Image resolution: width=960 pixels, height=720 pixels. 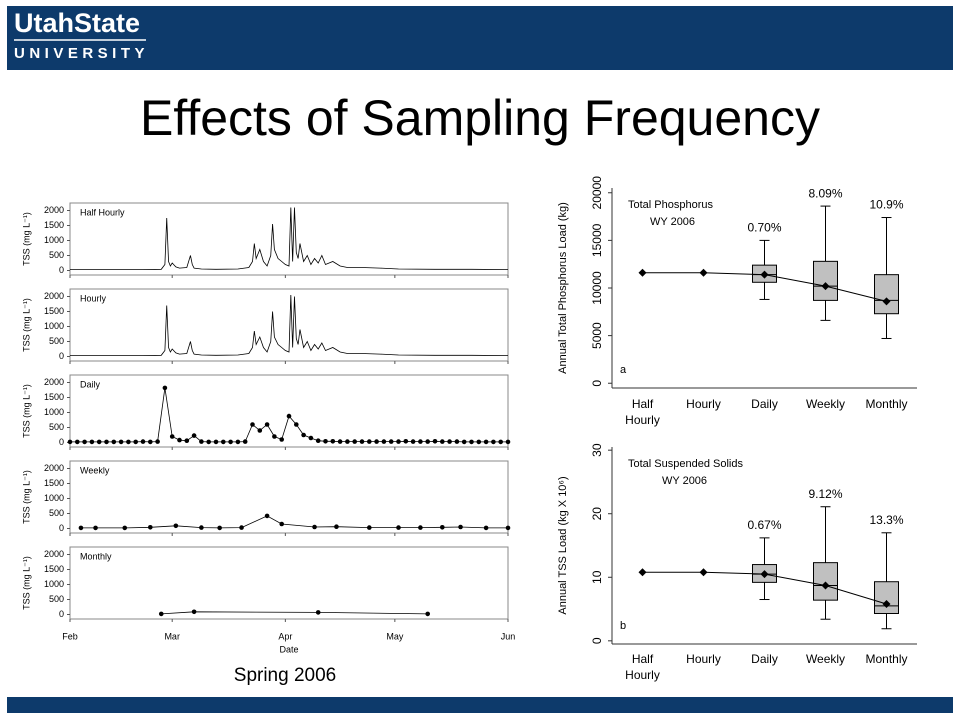 I want to click on logo-name: UtahState, so click(x=77, y=23).